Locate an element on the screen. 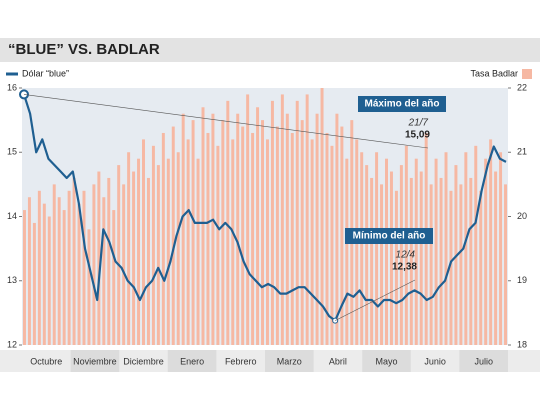 The width and height of the screenshot is (540, 405). title-band is located at coordinates (270, 50).